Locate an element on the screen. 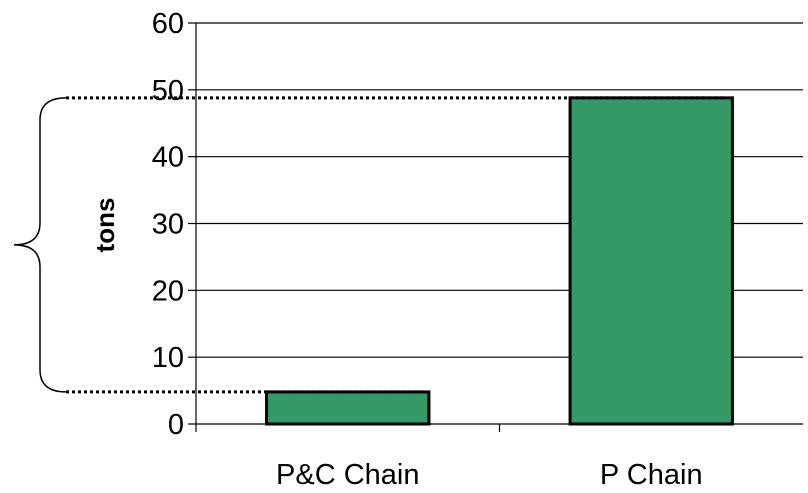 Image resolution: width=808 pixels, height=493 pixels. x-category-label: P Chain is located at coordinates (651, 475).